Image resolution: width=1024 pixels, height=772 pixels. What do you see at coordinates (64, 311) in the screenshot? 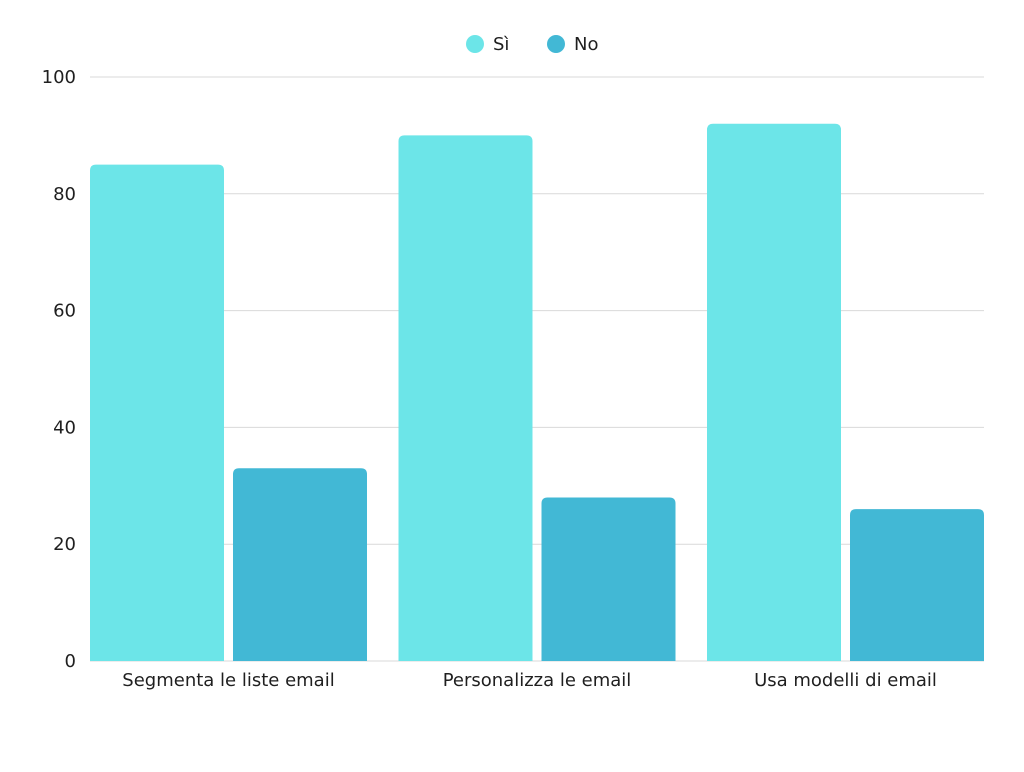
I see `y-tick-label: 60` at bounding box center [64, 311].